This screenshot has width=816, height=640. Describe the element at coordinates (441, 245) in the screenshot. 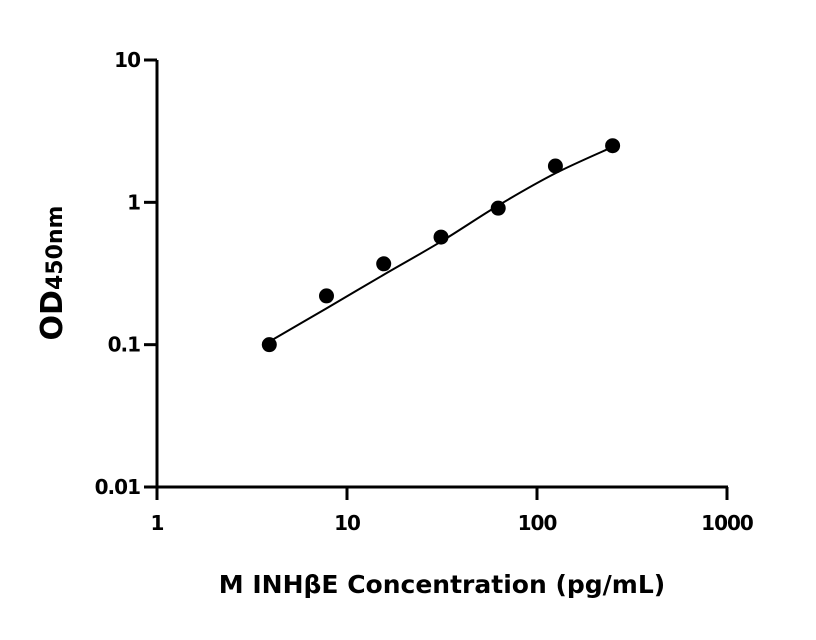

I see `data-points` at that location.